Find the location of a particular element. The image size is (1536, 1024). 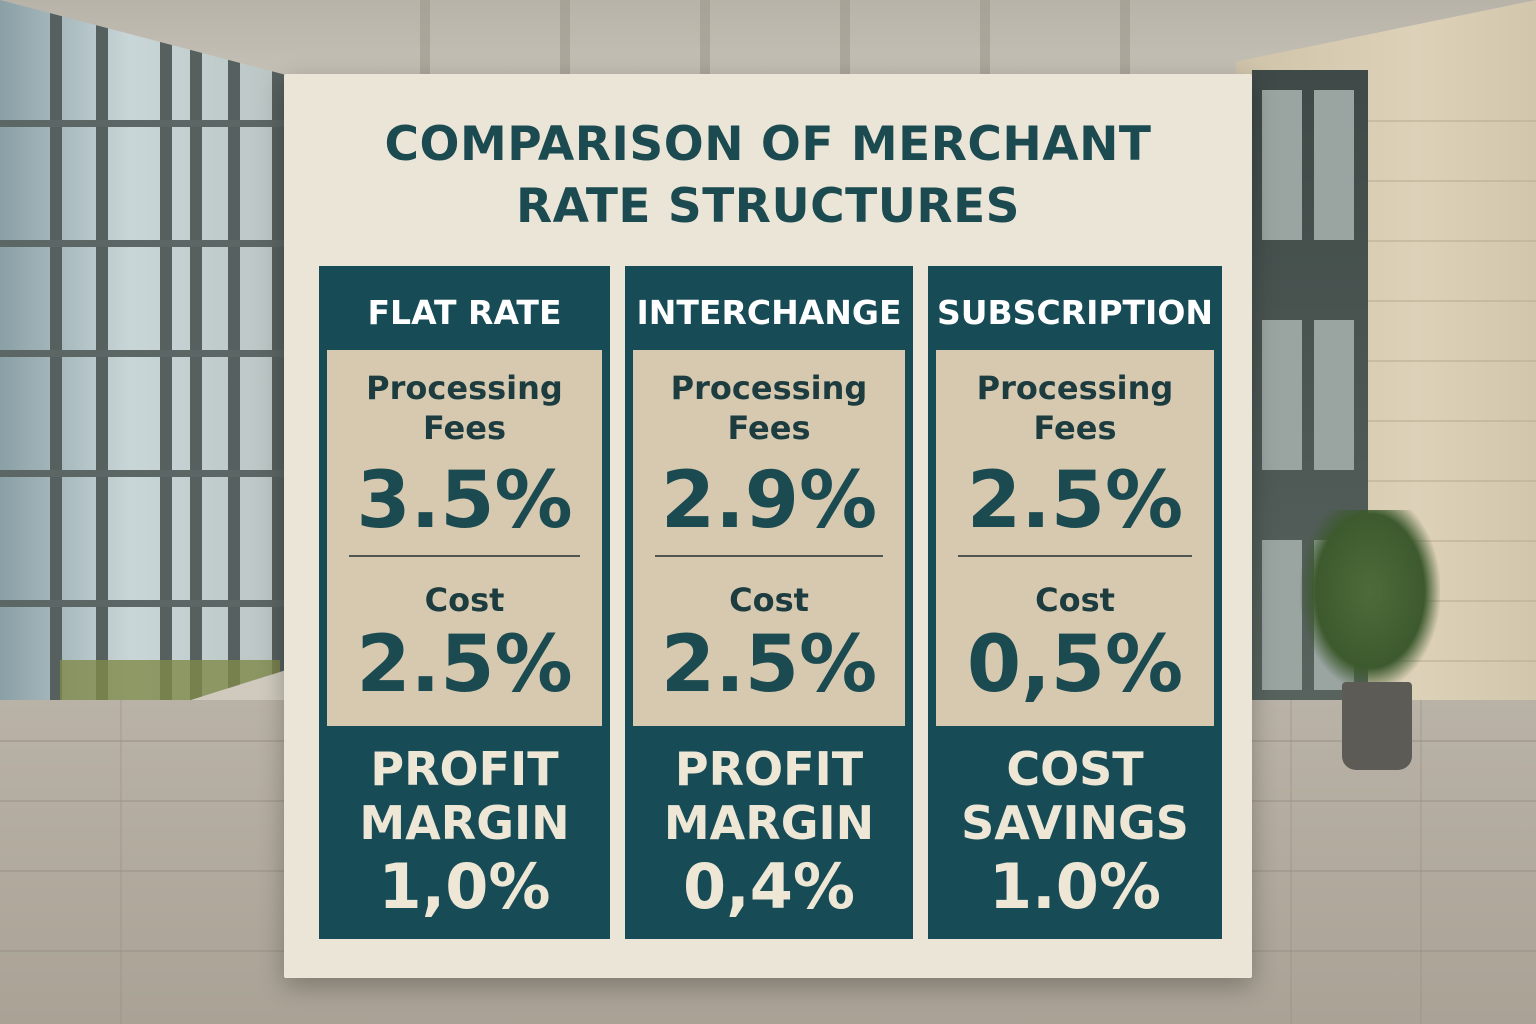

cost-value: 0,5% is located at coordinates (1075, 665).